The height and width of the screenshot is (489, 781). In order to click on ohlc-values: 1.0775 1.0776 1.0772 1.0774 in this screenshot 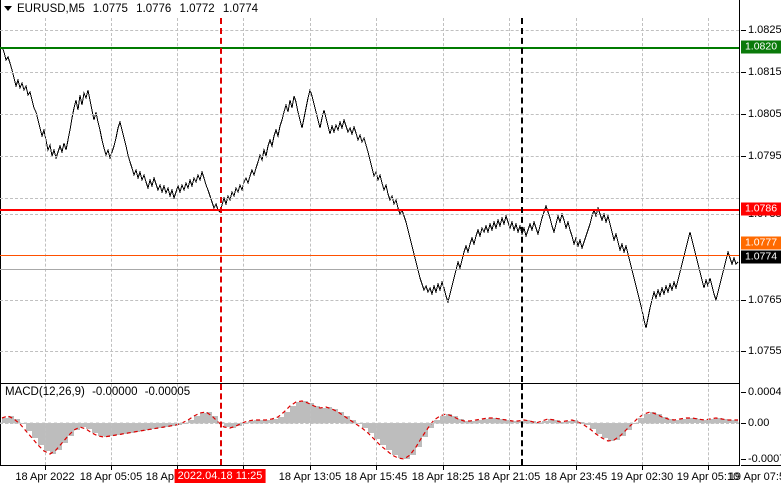, I will do `click(178, 9)`.